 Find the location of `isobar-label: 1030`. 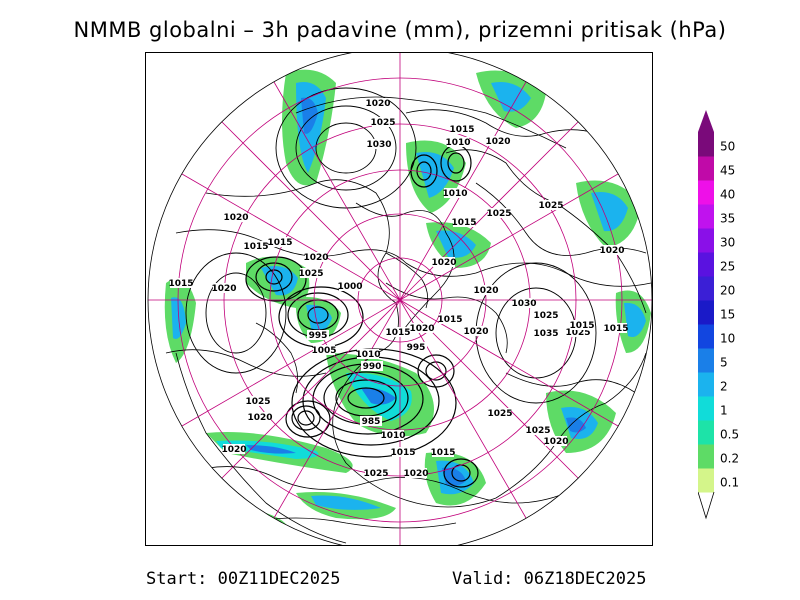

isobar-label: 1030 is located at coordinates (523, 304).